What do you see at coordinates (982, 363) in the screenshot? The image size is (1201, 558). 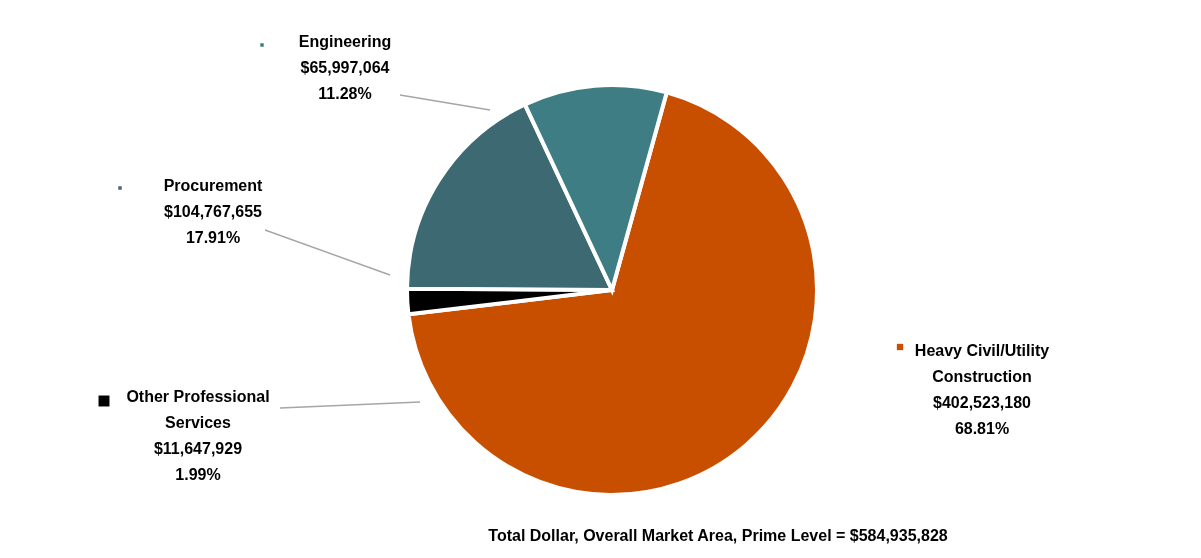 I see `legend-label: Heavy Civil/Utility Construction` at bounding box center [982, 363].